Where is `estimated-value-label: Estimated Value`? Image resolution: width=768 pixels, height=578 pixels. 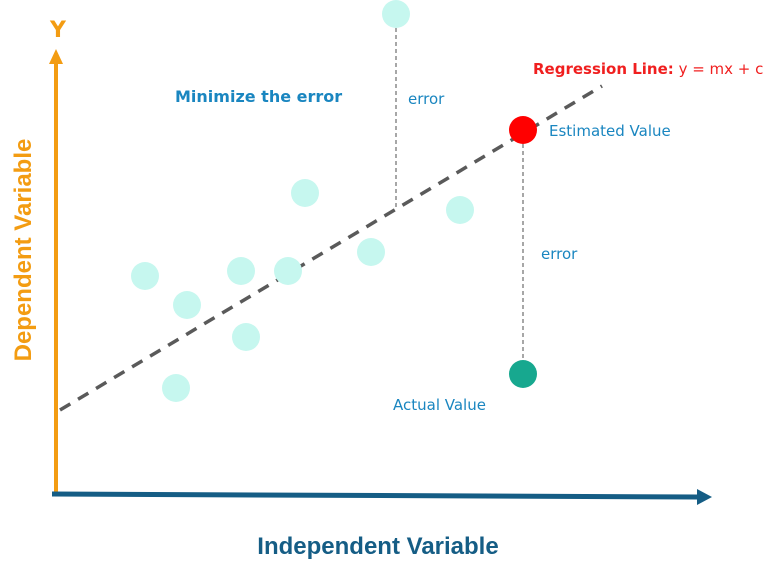 estimated-value-label: Estimated Value is located at coordinates (610, 131).